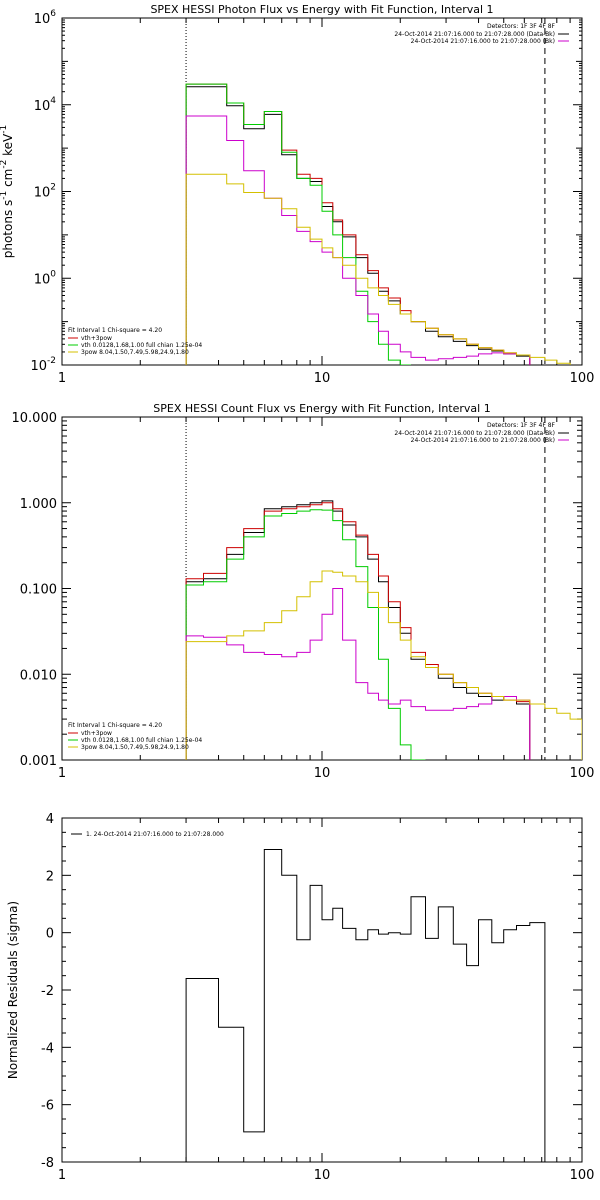 The width and height of the screenshot is (600, 1200). What do you see at coordinates (43, 365) in the screenshot?
I see `y-tick-label: 10⁻²` at bounding box center [43, 365].